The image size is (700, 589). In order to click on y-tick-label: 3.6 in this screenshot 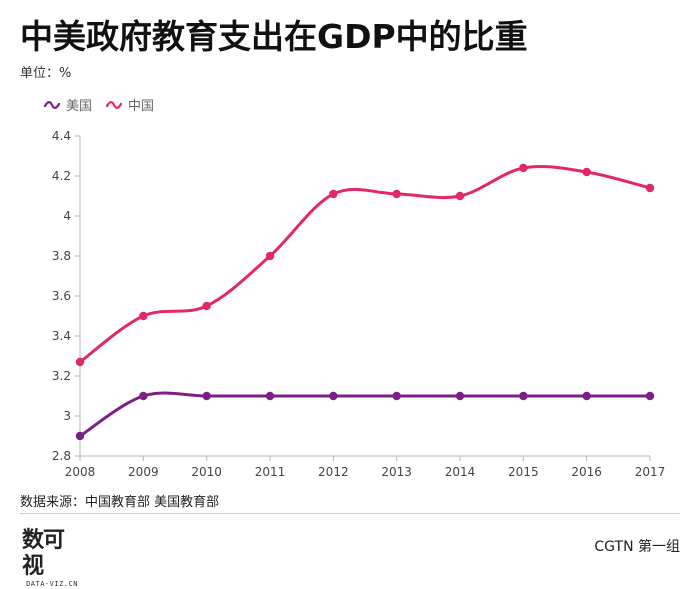, I will do `click(61, 296)`.